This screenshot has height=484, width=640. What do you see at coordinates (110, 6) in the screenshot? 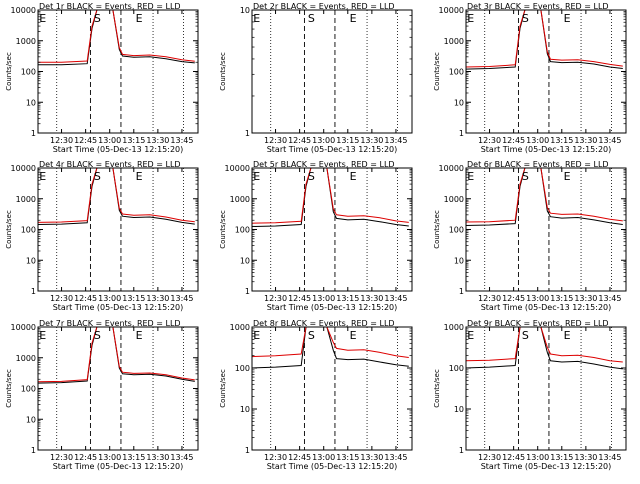
I see `panel-title: Det 1r BLACK = Events, RED = LLD` at bounding box center [110, 6].